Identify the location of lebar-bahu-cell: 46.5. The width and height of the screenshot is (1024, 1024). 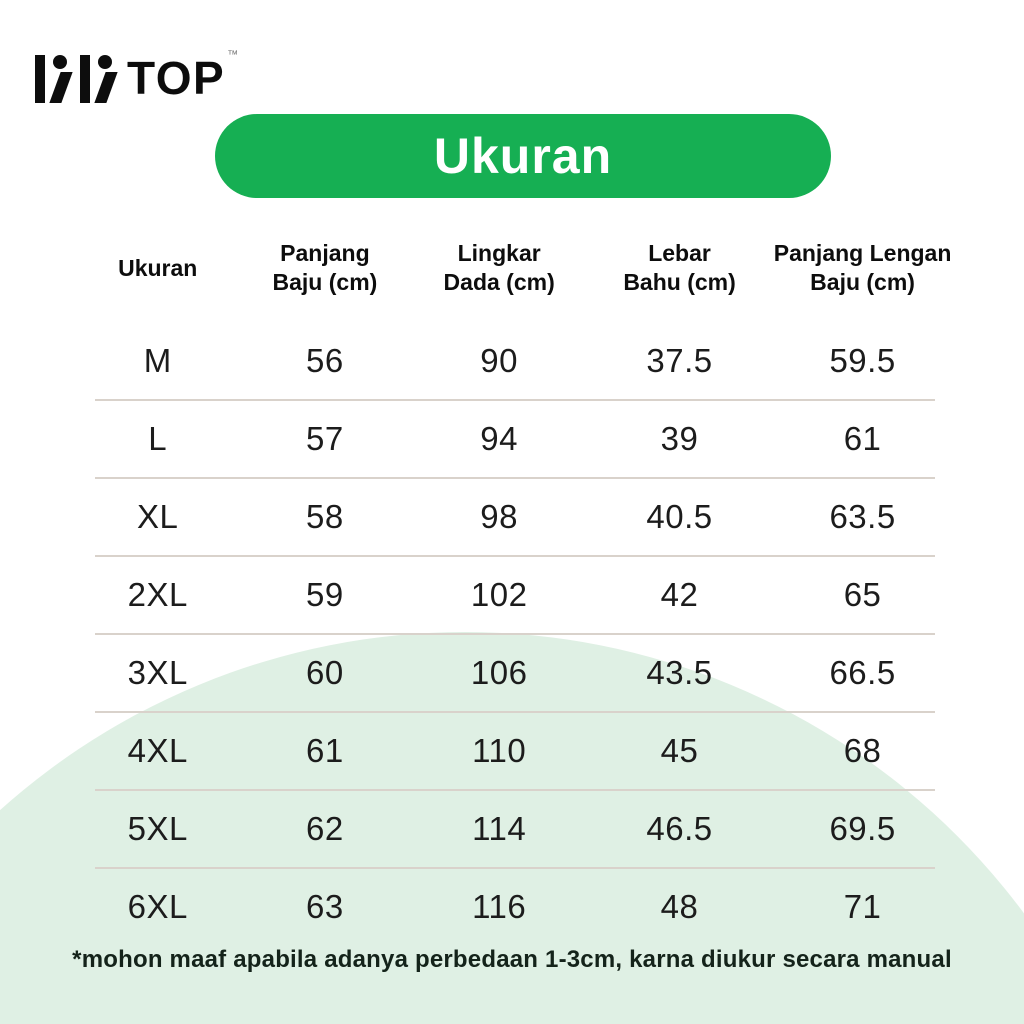
(679, 828).